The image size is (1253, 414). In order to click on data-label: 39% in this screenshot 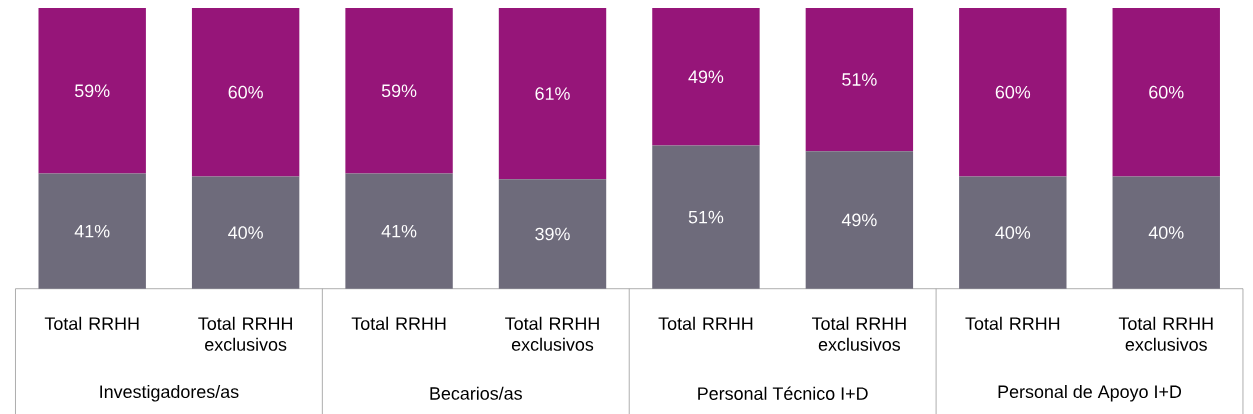, I will do `click(552, 234)`.